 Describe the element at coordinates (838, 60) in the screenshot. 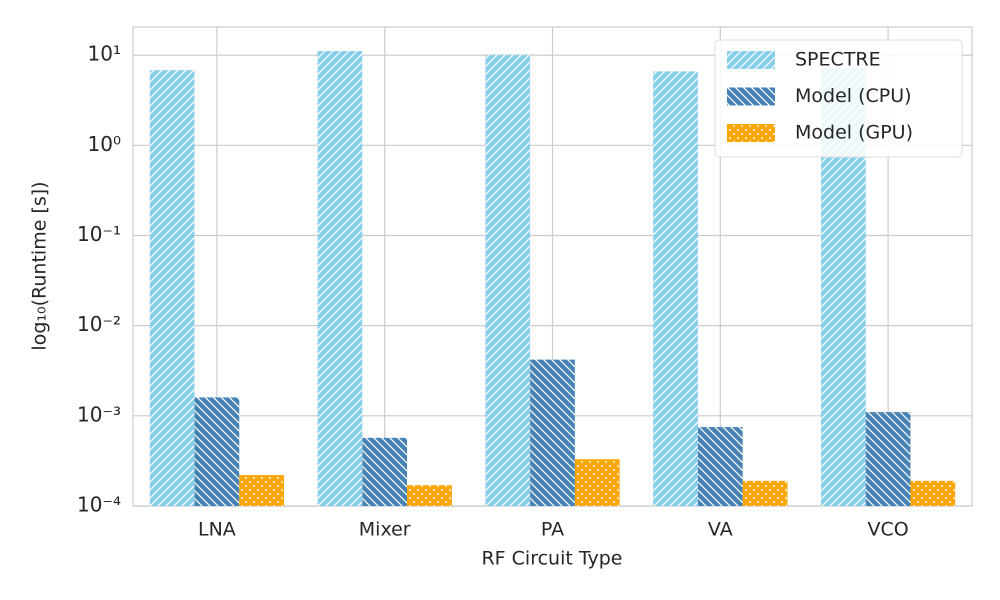

I see `legend-label: SPECTRE` at that location.